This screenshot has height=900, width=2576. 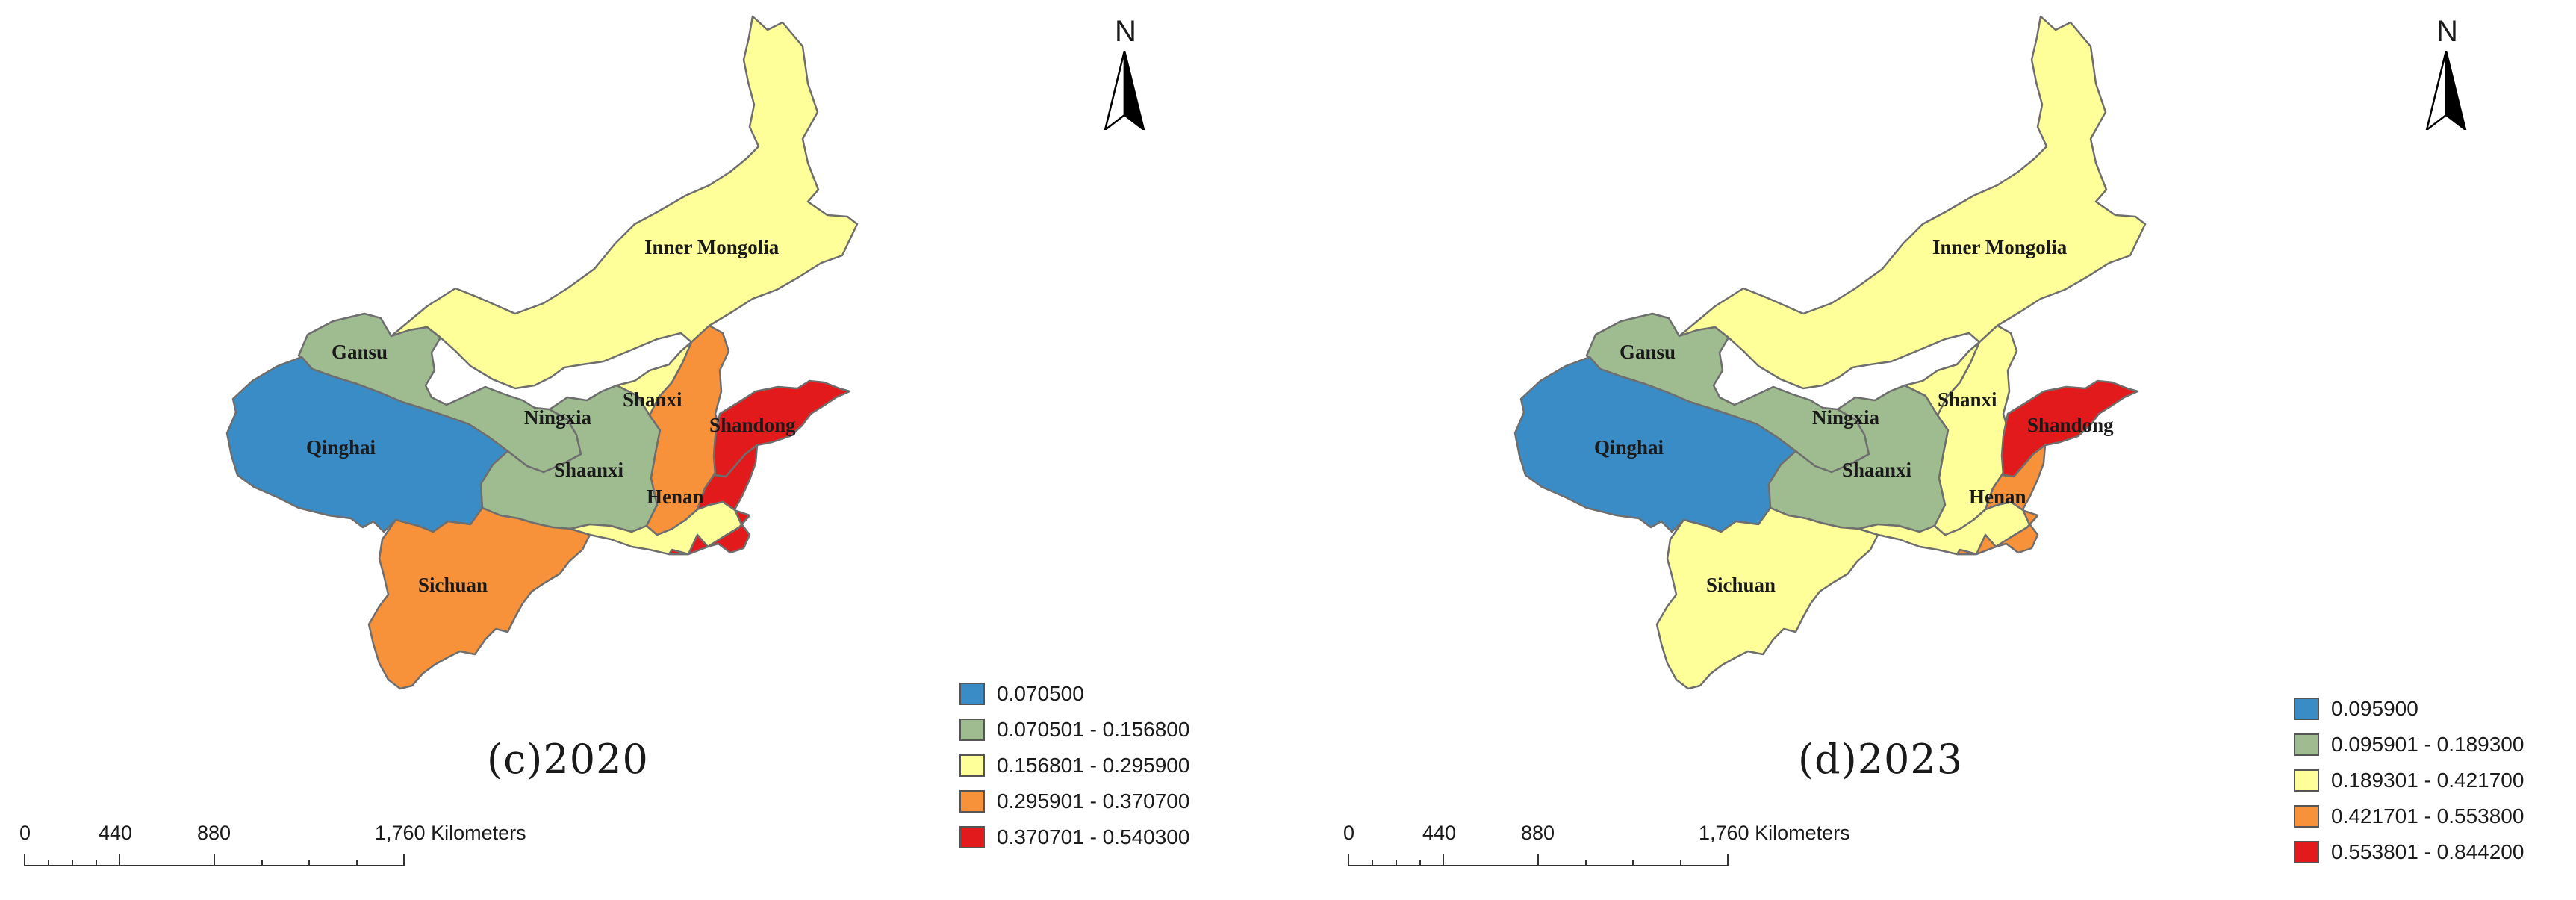 What do you see at coordinates (2427, 744) in the screenshot?
I see `legend-label: 0.095901 - 0.189300` at bounding box center [2427, 744].